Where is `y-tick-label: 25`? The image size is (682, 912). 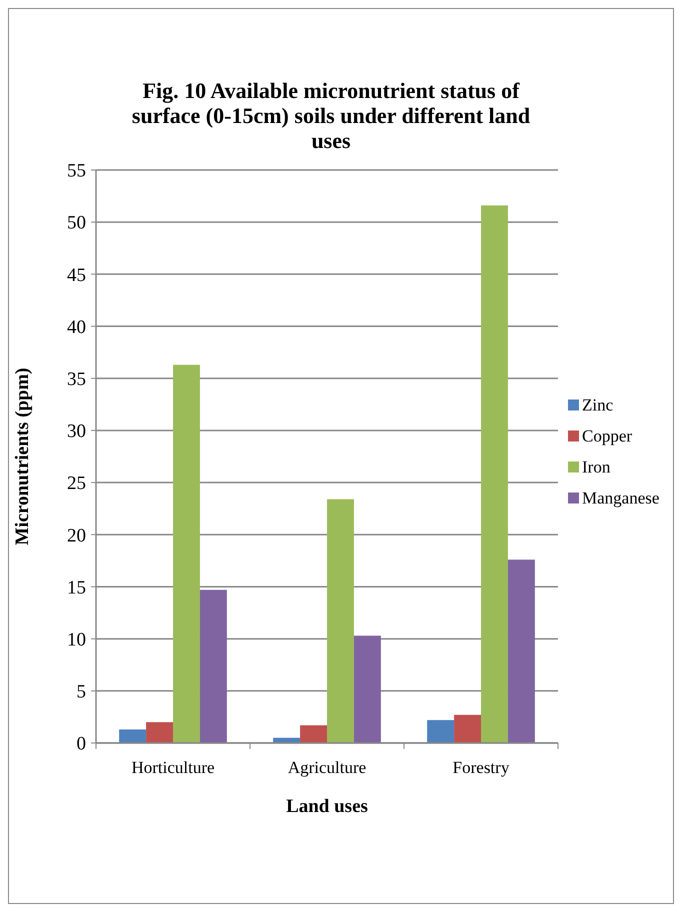
y-tick-label: 25 is located at coordinates (76, 483).